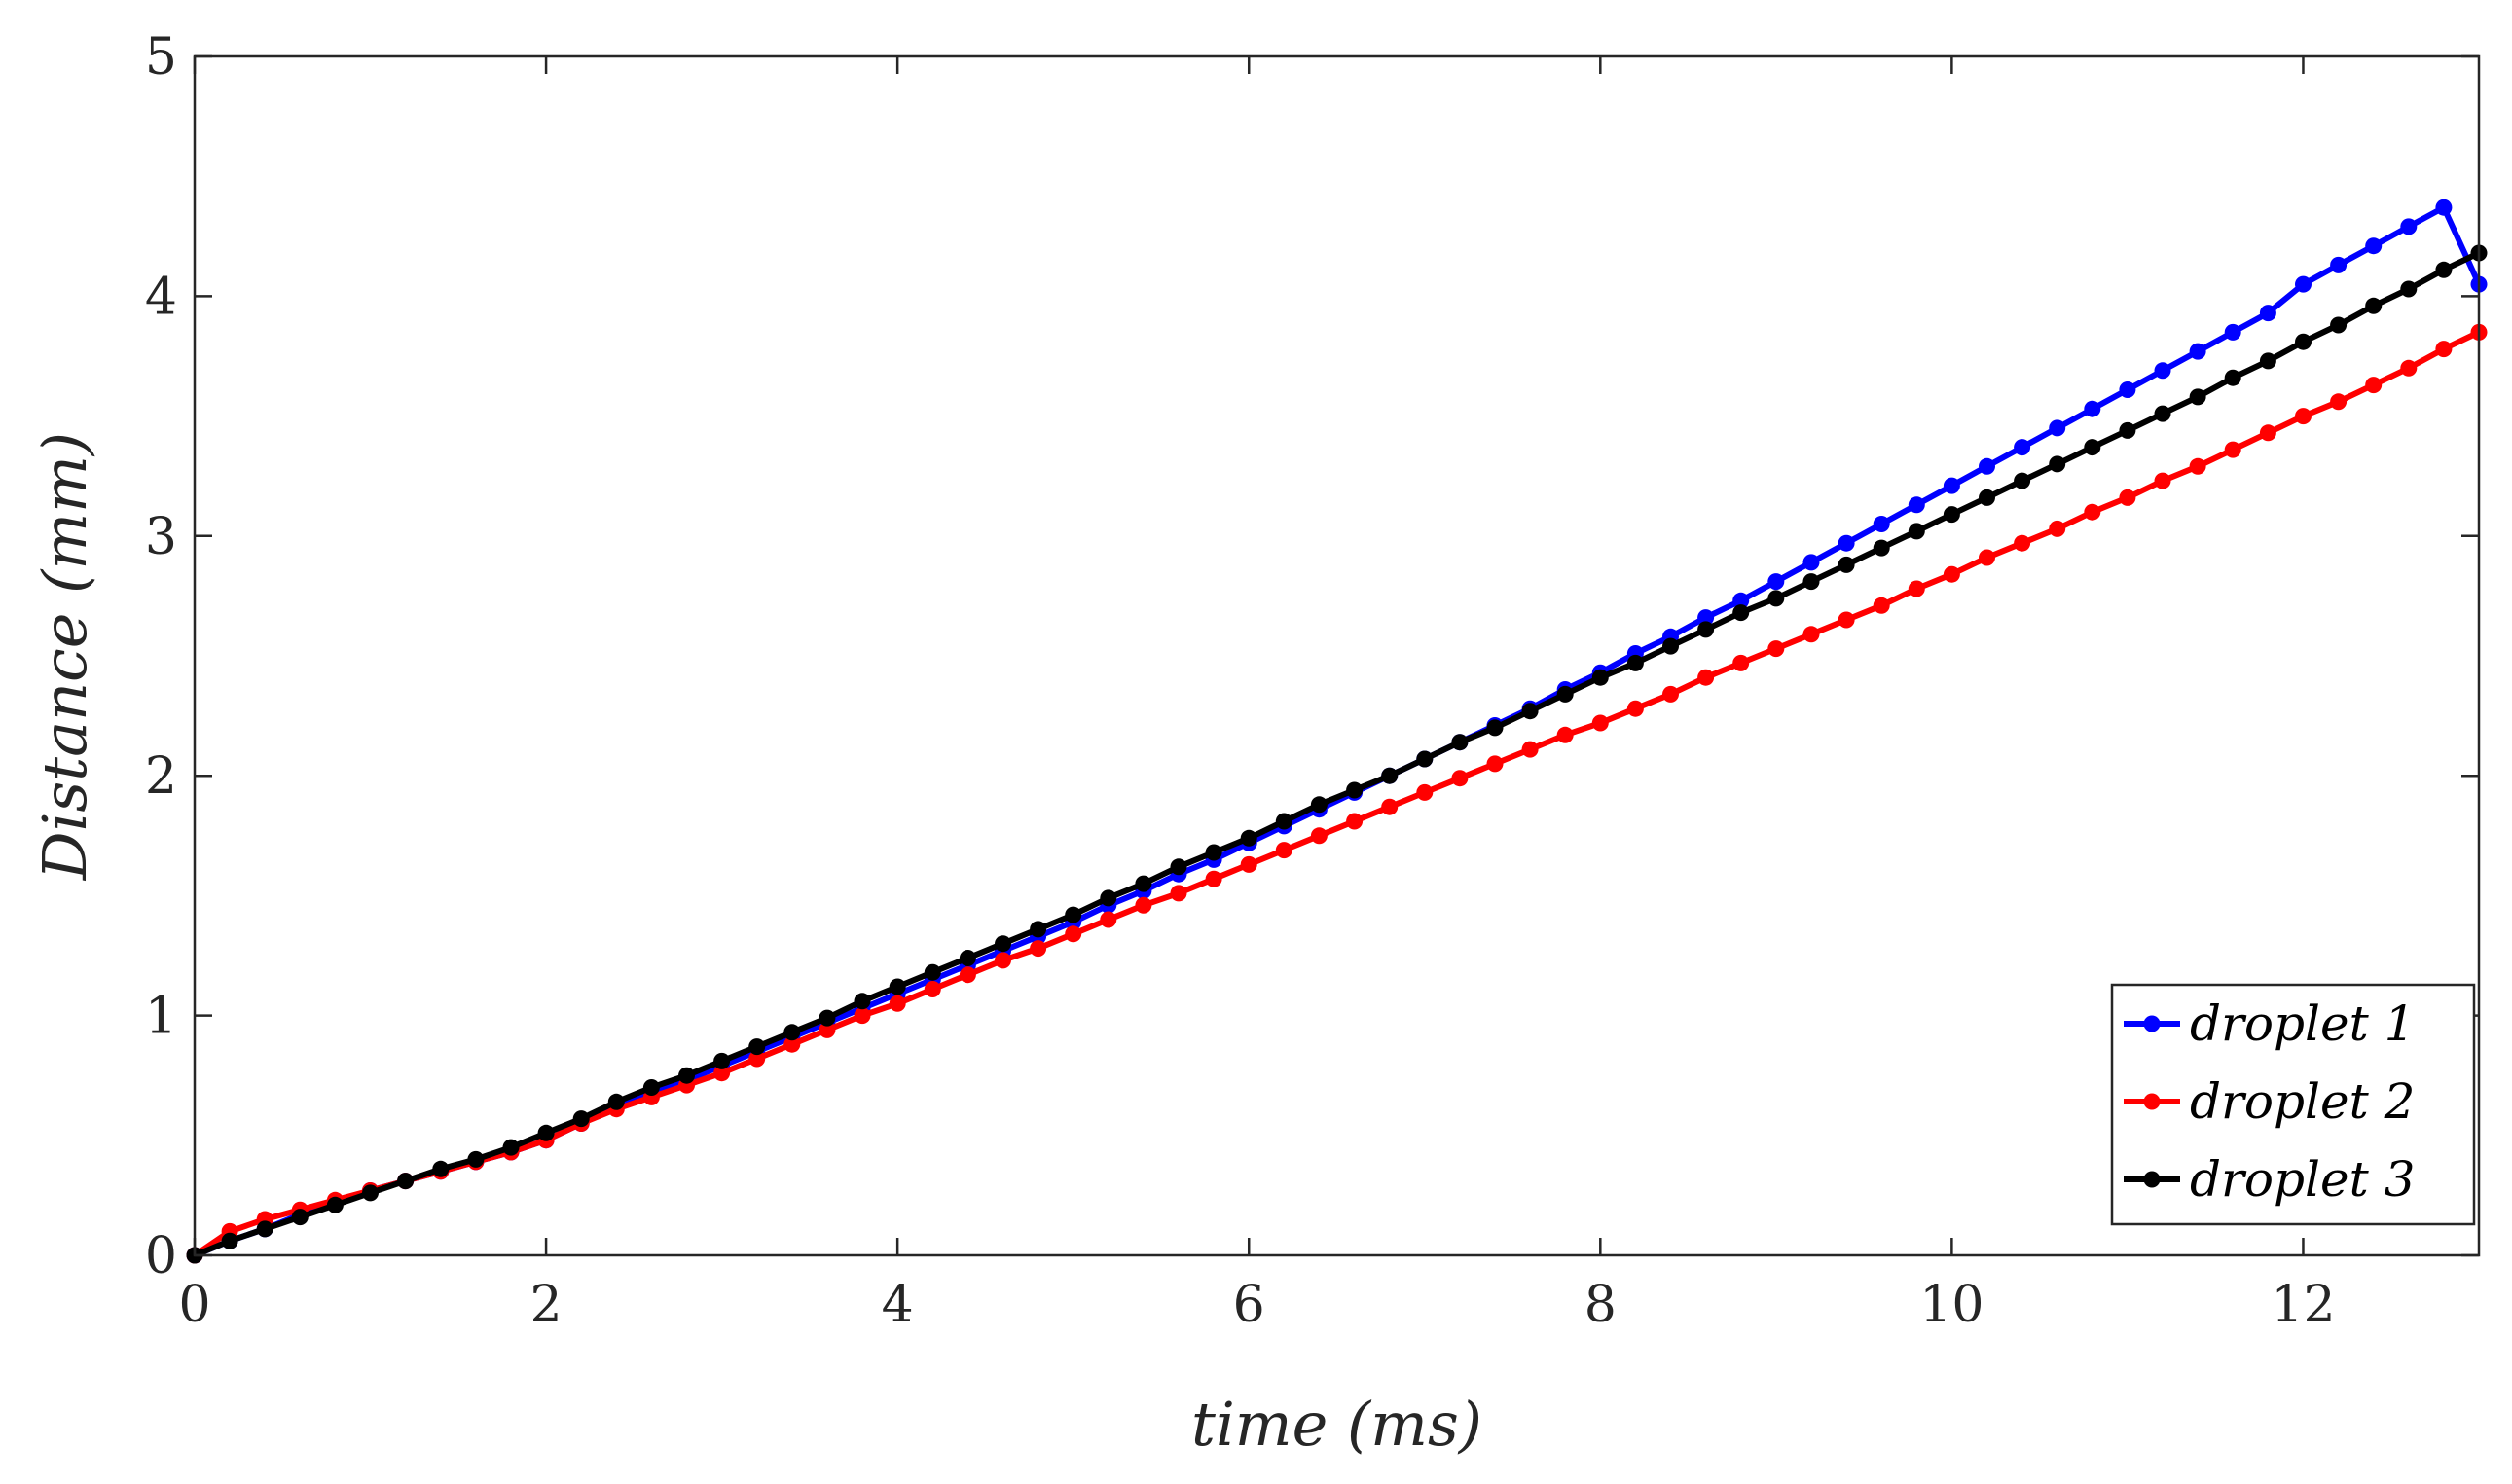 Image resolution: width=2512 pixels, height=1484 pixels. I want to click on legend-swatch-marker, so click(2152, 1101).